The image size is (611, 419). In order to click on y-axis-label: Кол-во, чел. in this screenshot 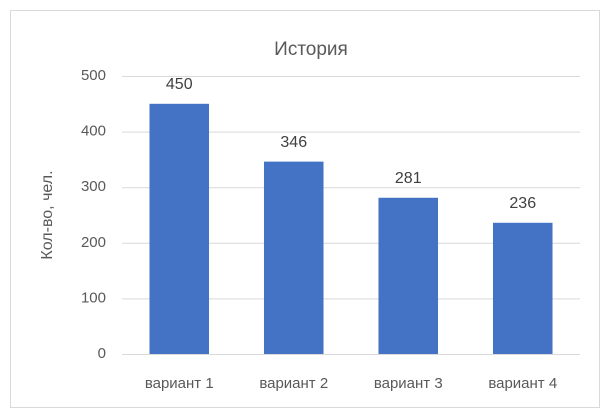, I will do `click(47, 214)`.